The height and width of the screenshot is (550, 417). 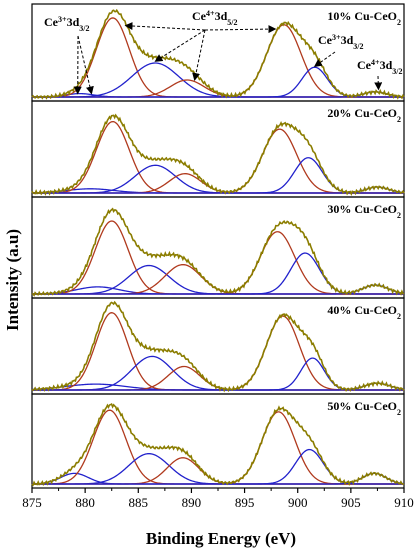 I want to click on annotation-label: Ce4+3d5/2, so click(x=214, y=18).